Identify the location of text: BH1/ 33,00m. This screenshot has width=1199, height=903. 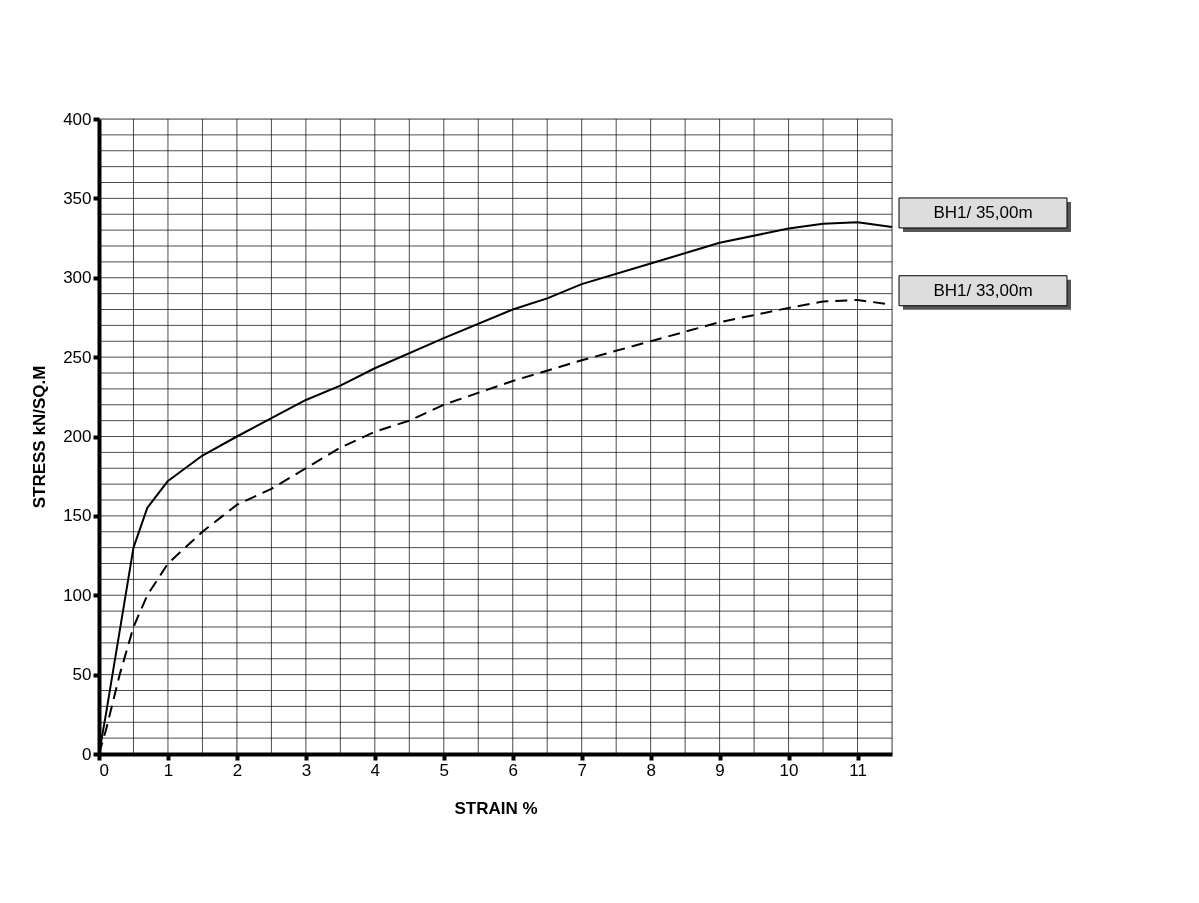
(983, 290).